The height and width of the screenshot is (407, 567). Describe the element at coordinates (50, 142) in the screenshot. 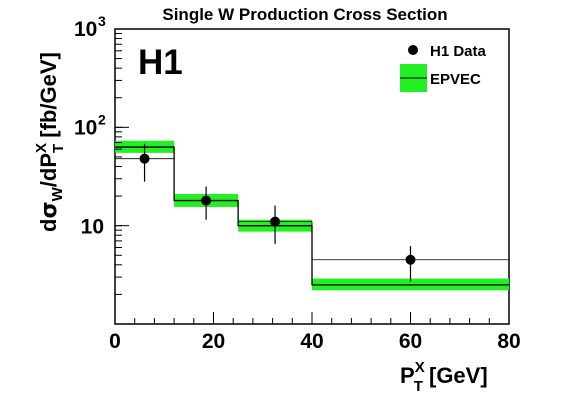

I see `y-axis-label: dσW/dPXT [fb/GeV]` at that location.